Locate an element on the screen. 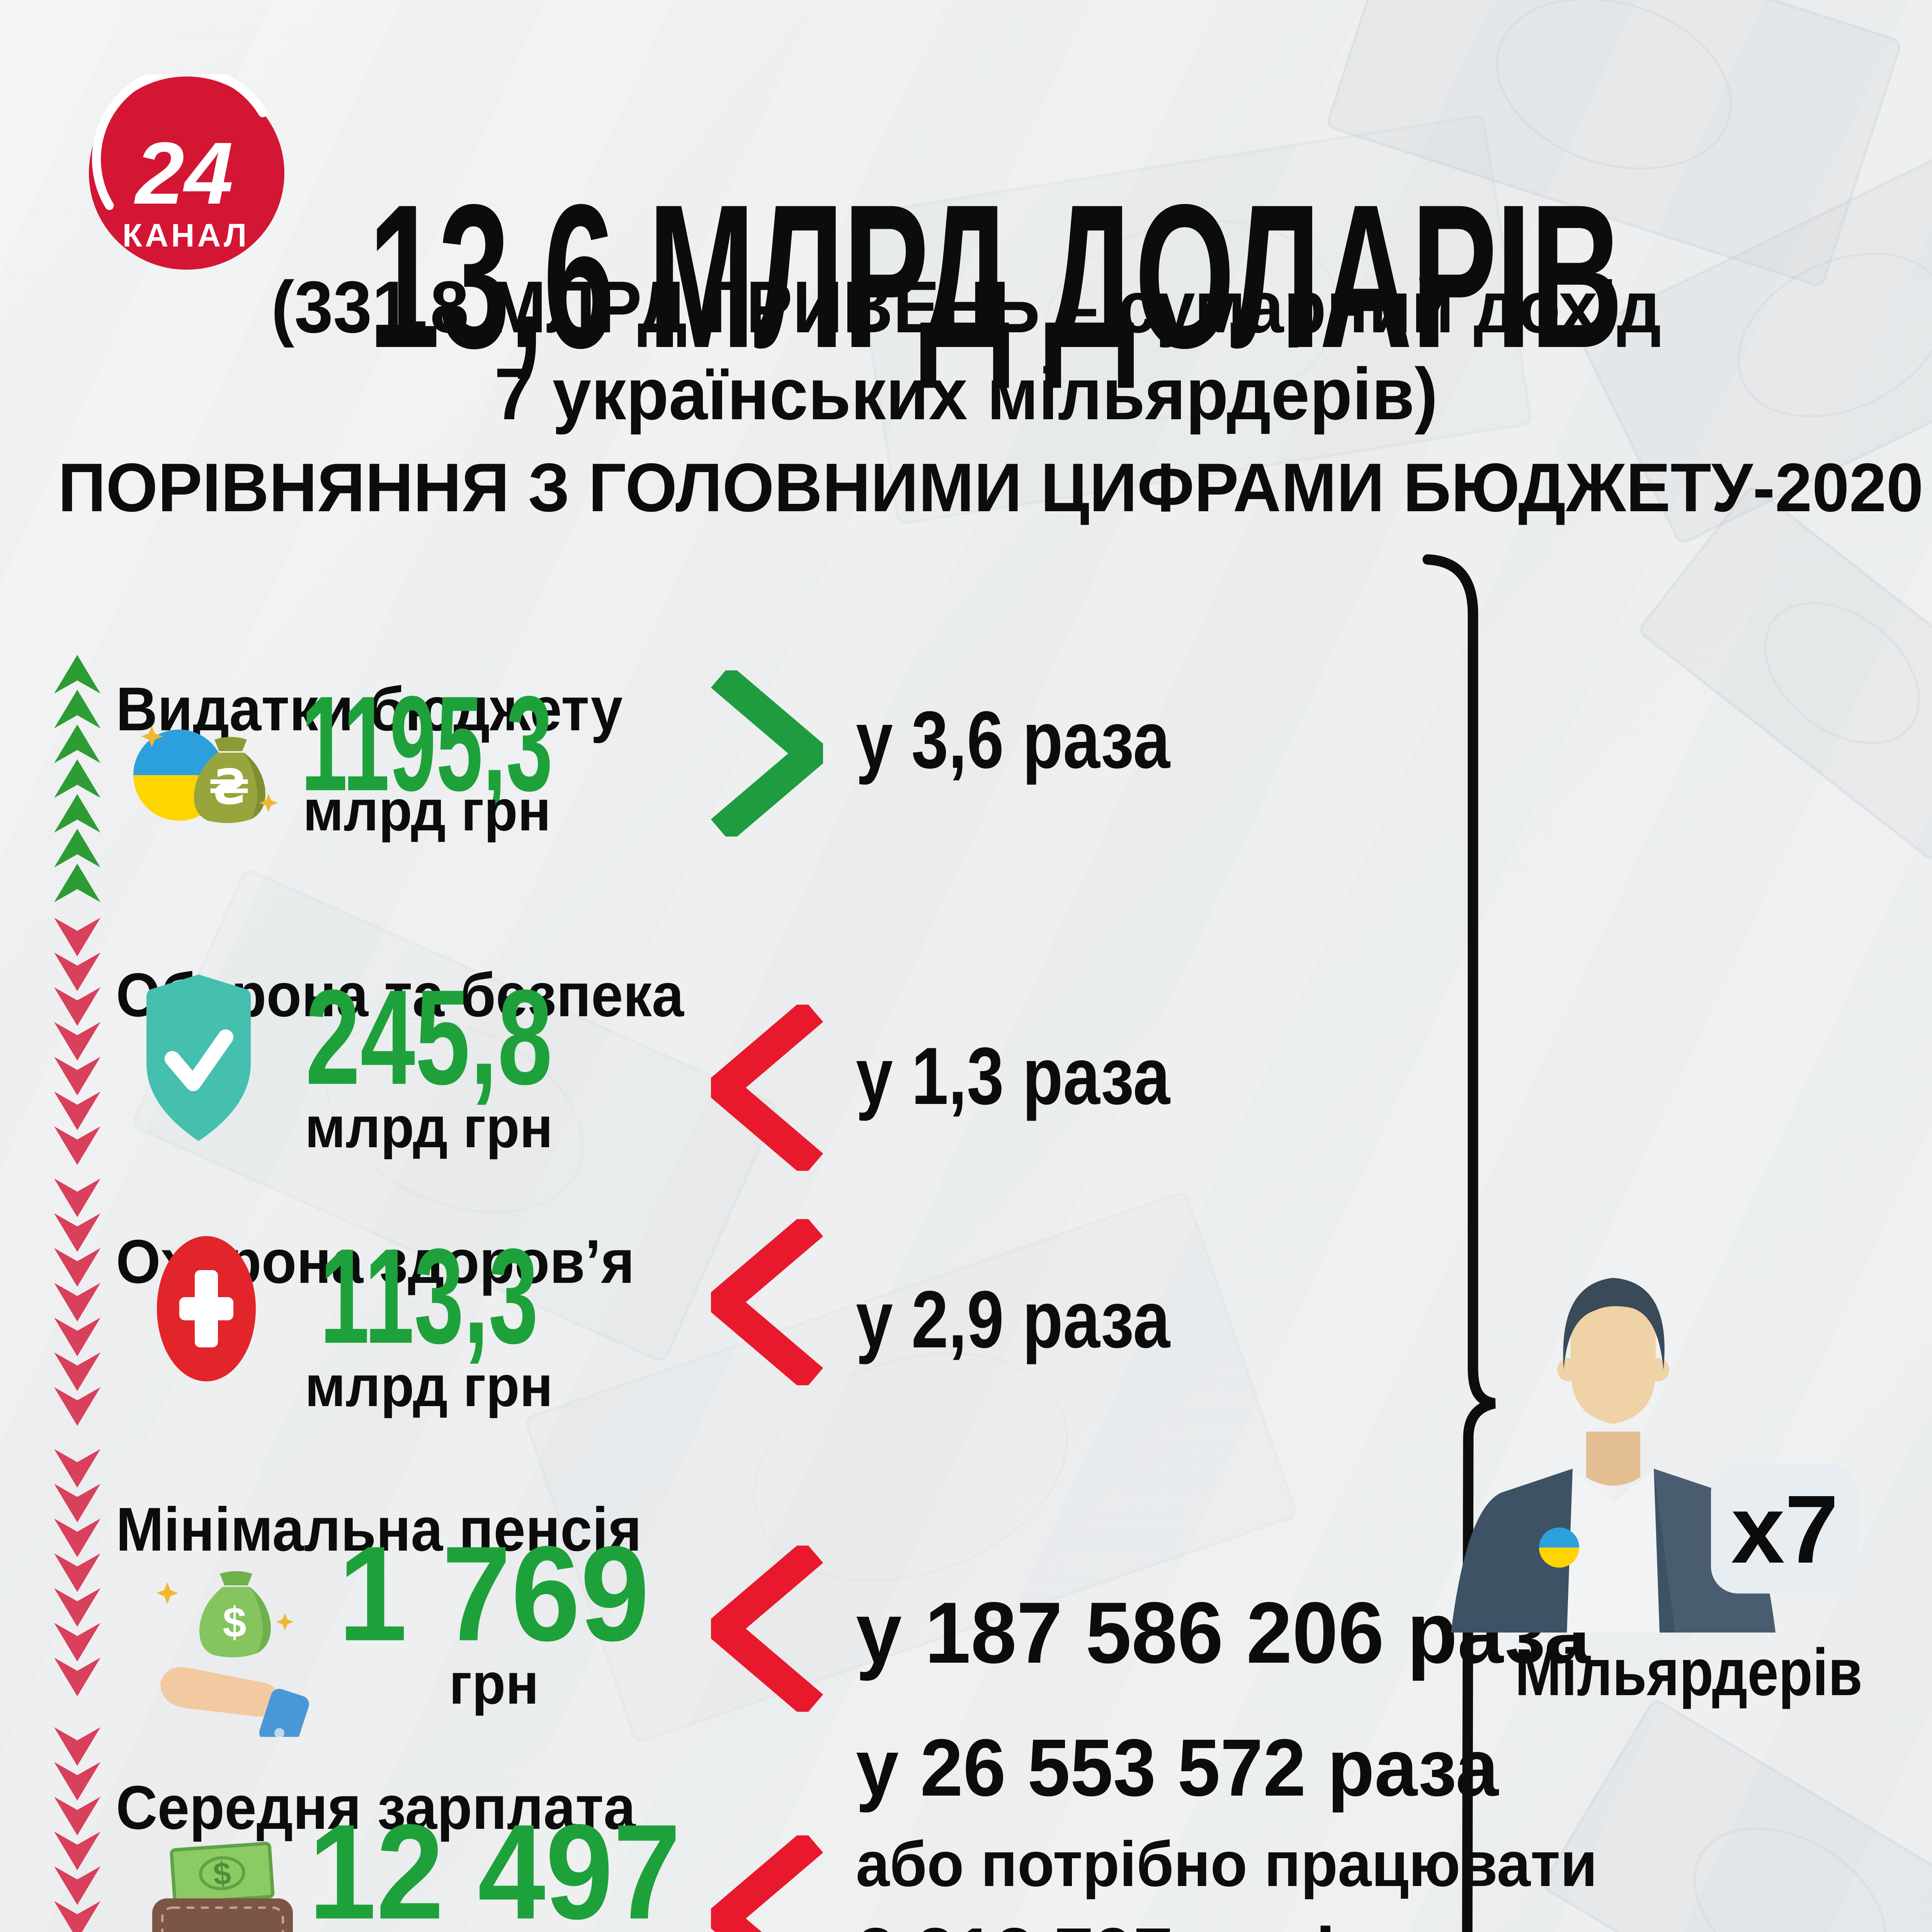 The width and height of the screenshot is (1932, 1932). budget-hryvnia-bag-icon: ₴ is located at coordinates (205, 774).